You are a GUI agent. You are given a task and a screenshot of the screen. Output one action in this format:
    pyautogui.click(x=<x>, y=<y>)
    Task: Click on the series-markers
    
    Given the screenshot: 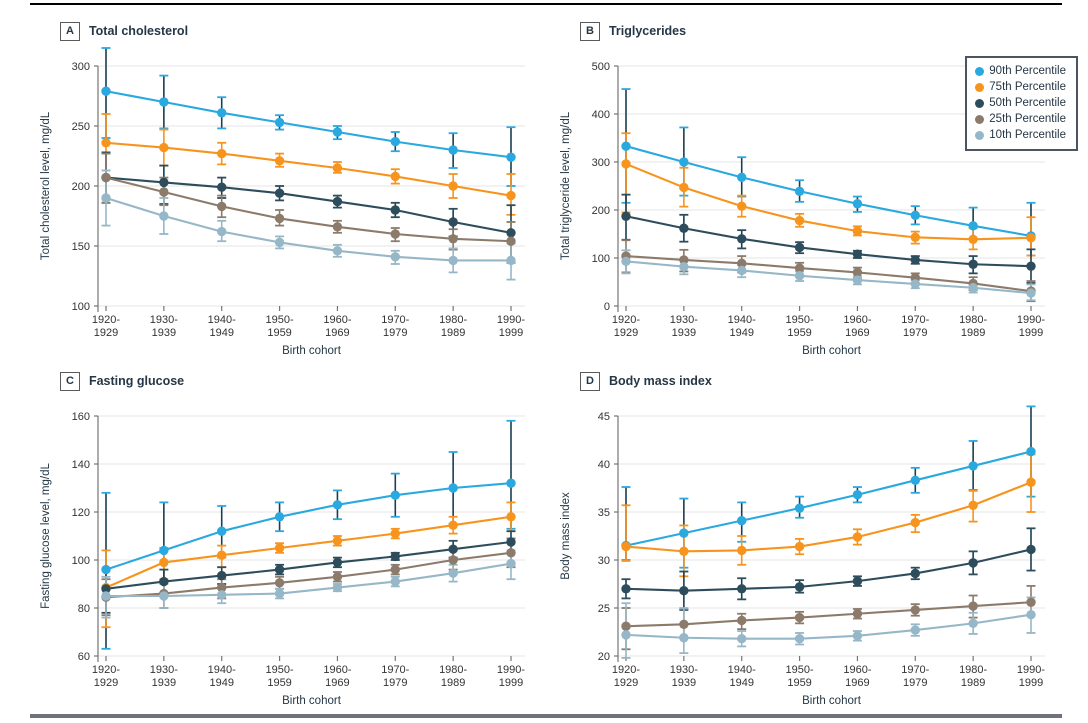 What is the action you would take?
    pyautogui.click(x=828, y=545)
    